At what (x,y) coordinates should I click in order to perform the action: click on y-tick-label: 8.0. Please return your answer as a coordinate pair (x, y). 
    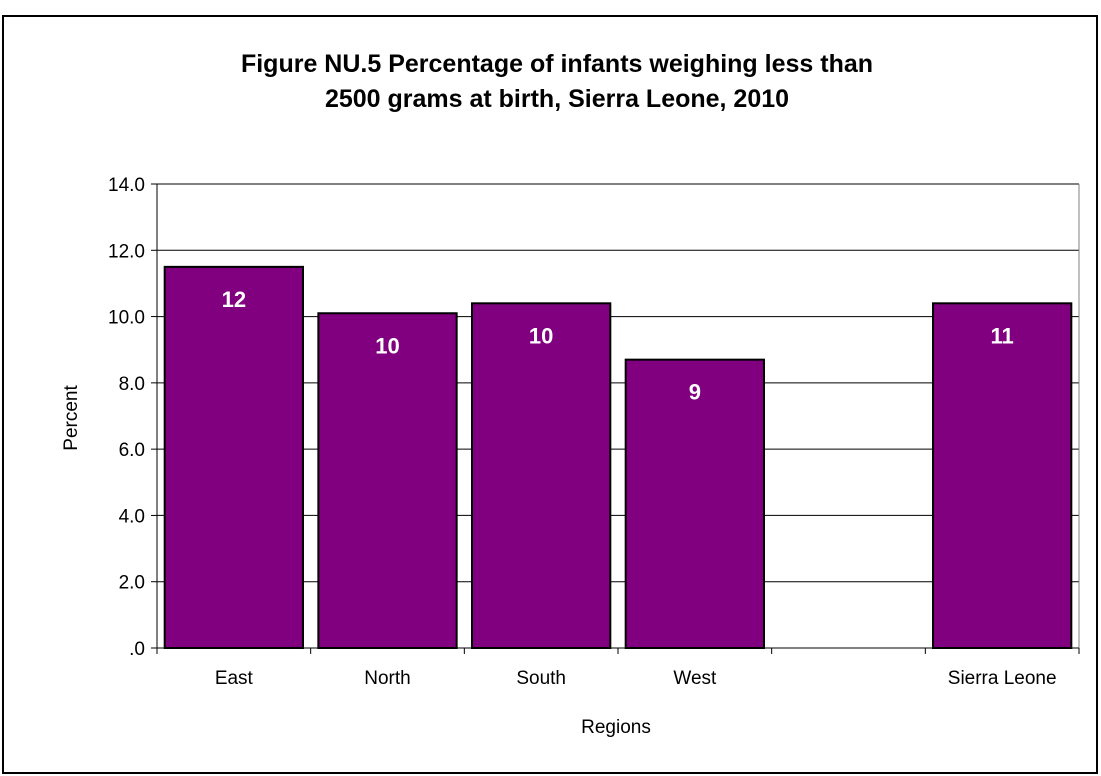
    Looking at the image, I should click on (132, 384).